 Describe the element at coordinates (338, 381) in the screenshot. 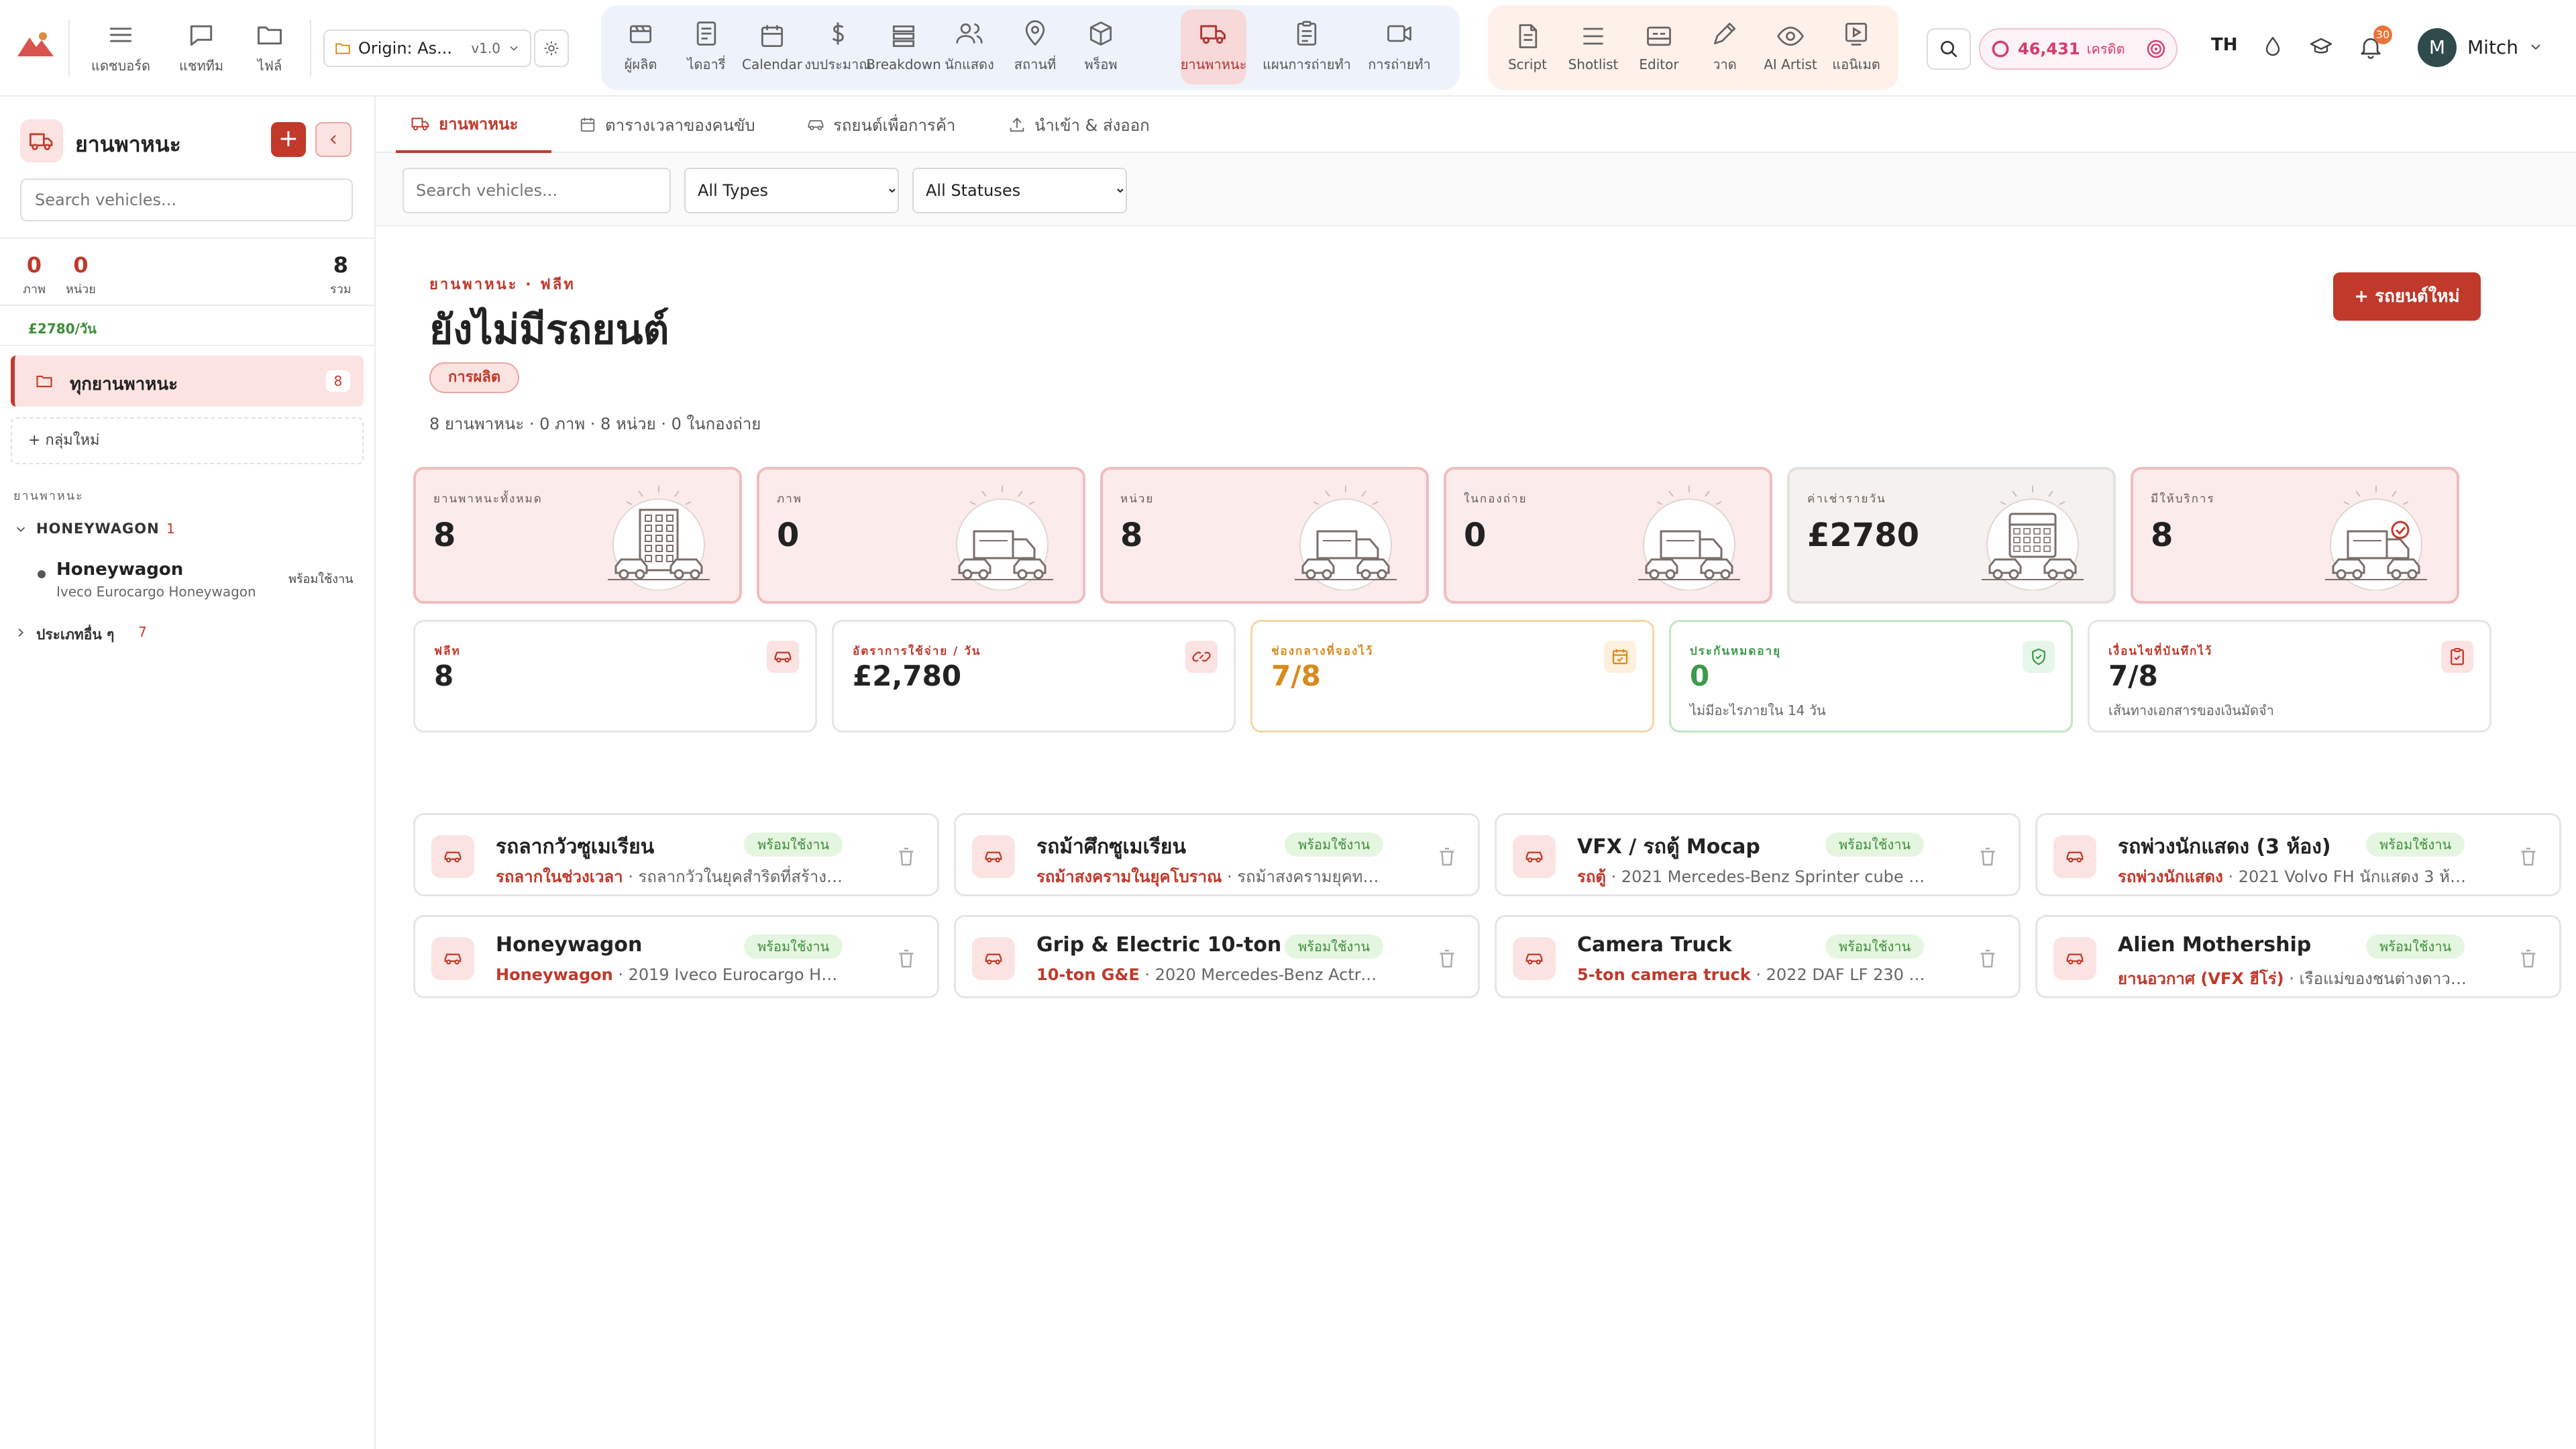

I see `count-badge: 8` at that location.